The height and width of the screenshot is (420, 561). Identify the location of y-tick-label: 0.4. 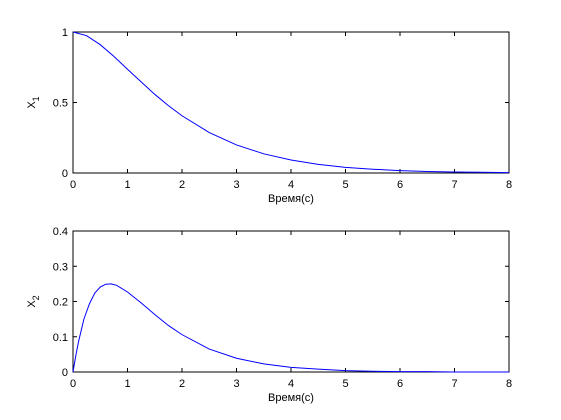
(60, 232).